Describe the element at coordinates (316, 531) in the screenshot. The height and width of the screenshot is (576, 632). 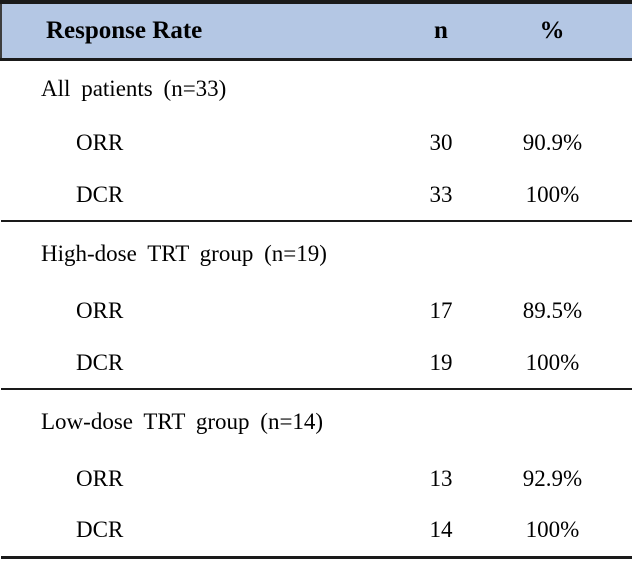
I see `table-row-low-dcr: DCR 14 100%` at that location.